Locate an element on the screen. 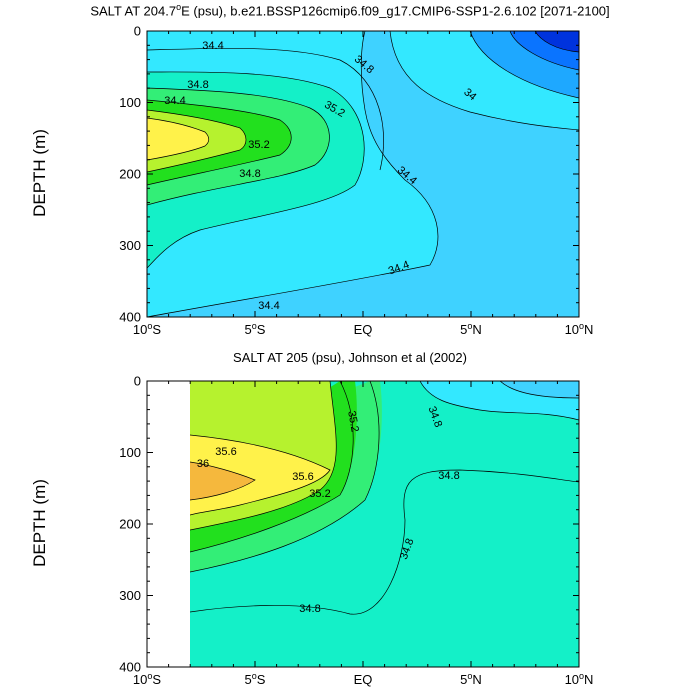  chart-1-contour-35.6 is located at coordinates (178, 139).